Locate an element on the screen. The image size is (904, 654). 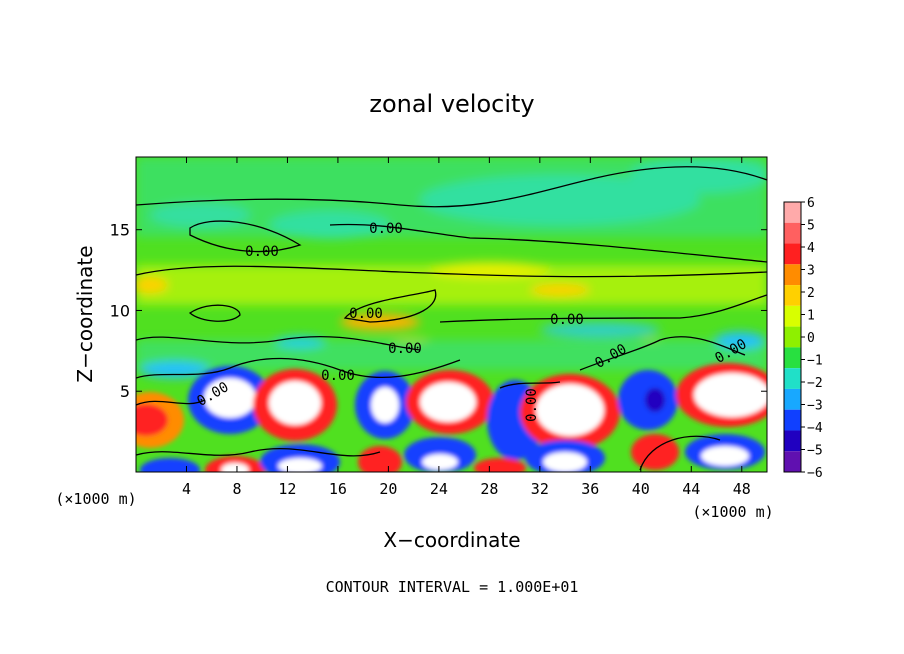
x-unit-right: (×1000 m) is located at coordinates (732, 512).